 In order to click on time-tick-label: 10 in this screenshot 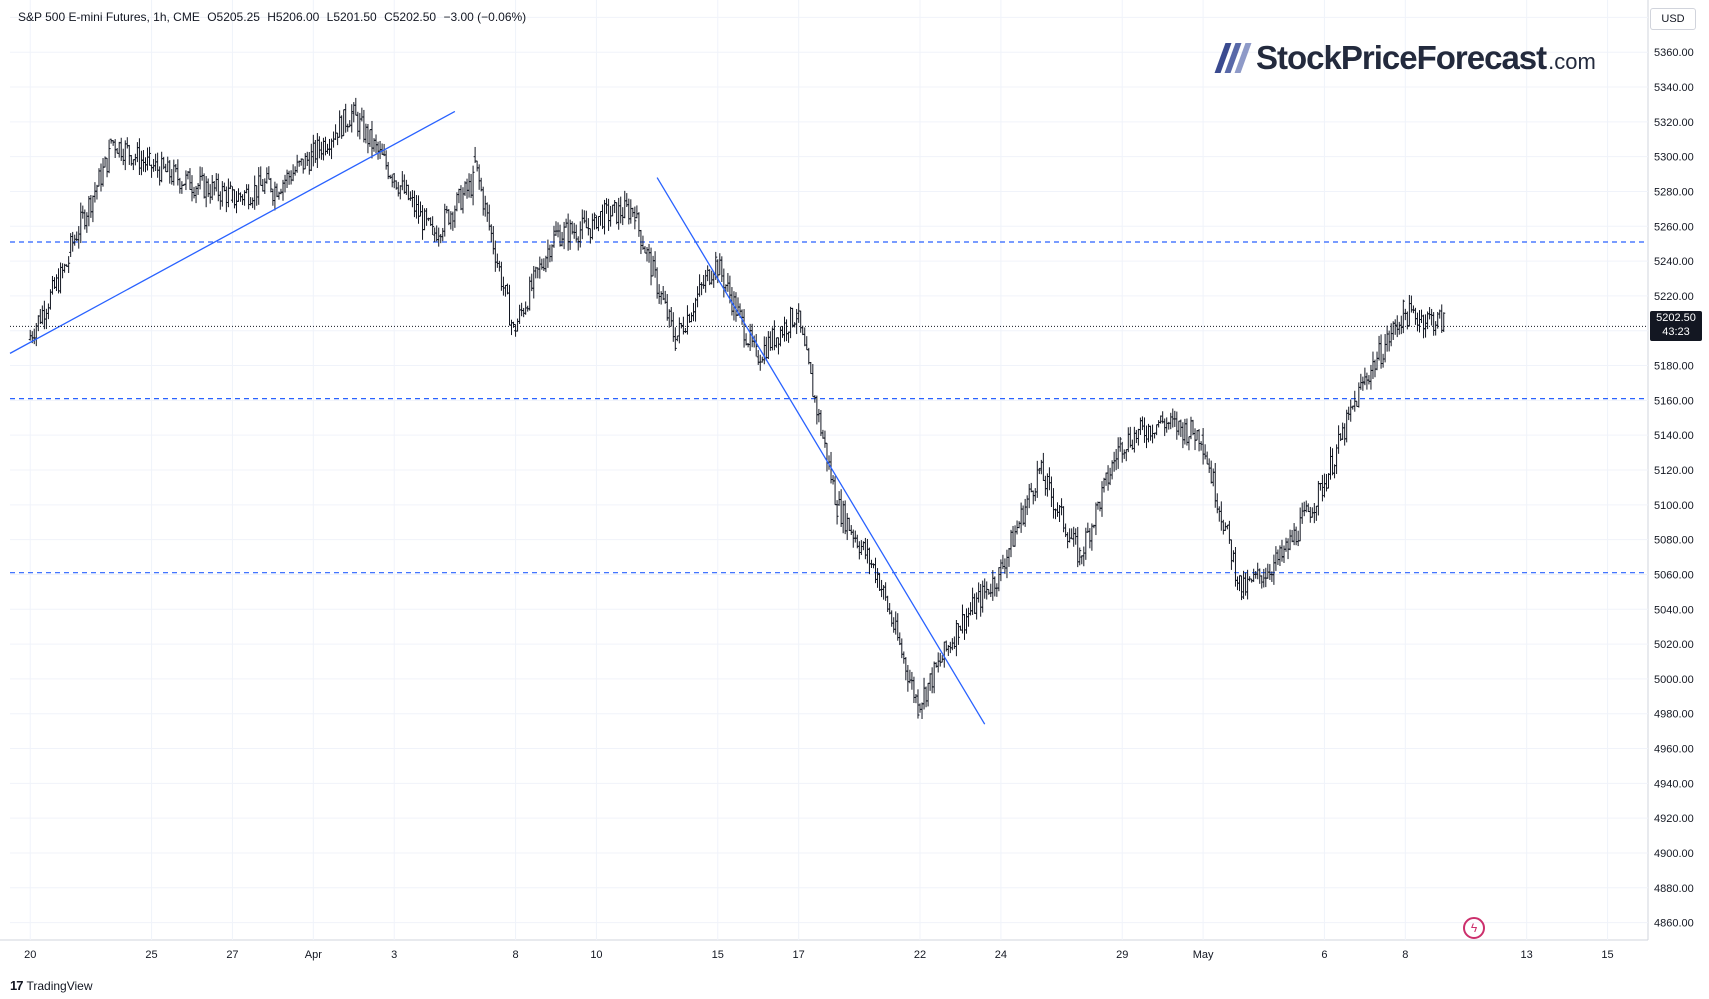, I will do `click(596, 955)`.